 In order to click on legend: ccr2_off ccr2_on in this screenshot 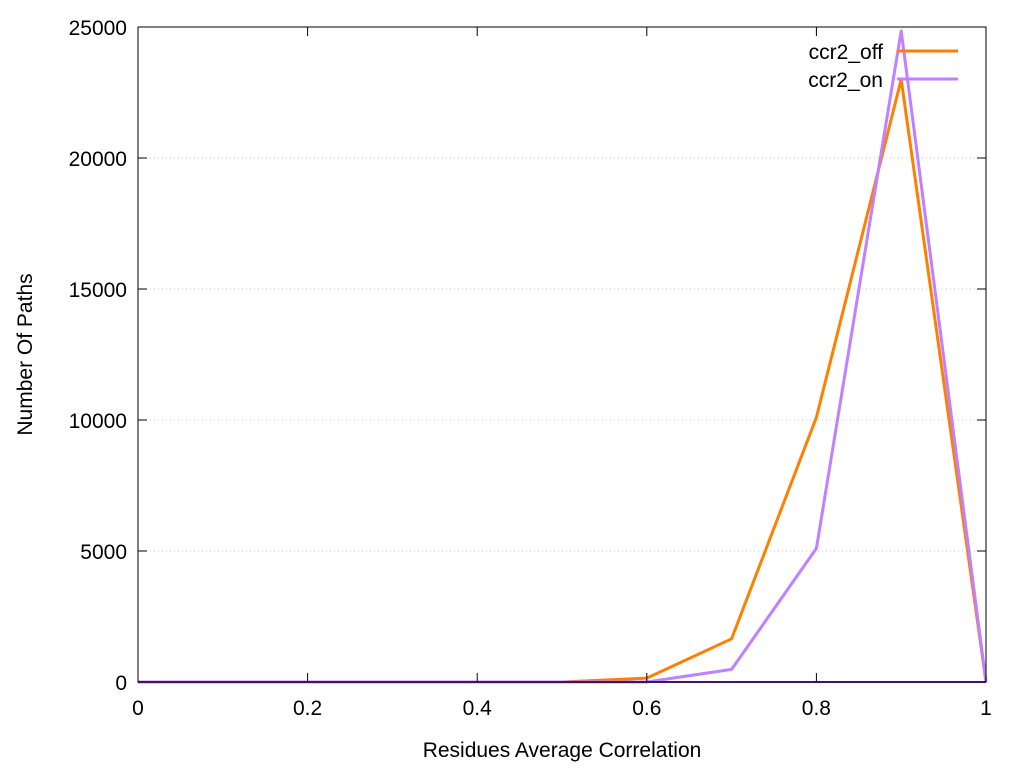, I will do `click(883, 66)`.